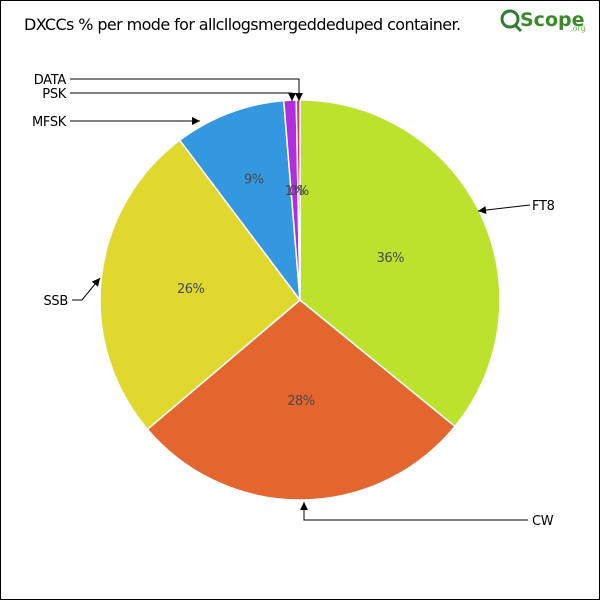 The image size is (600, 600). What do you see at coordinates (415, 511) in the screenshot?
I see `callout-line-cw` at bounding box center [415, 511].